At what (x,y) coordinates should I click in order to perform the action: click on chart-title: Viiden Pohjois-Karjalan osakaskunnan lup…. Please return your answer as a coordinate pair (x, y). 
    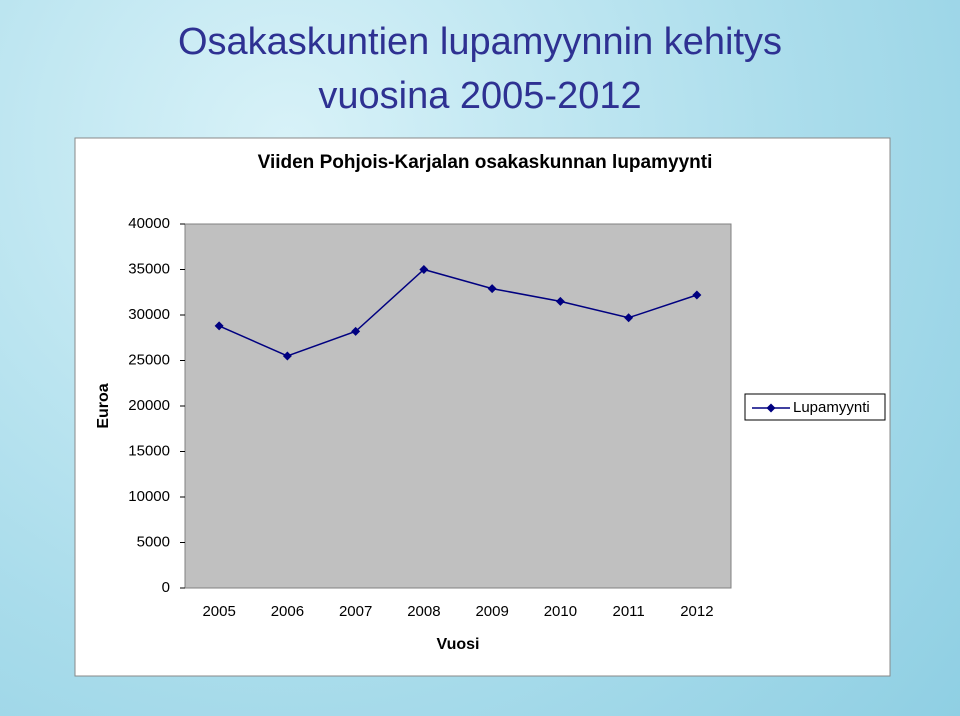
    Looking at the image, I should click on (485, 162).